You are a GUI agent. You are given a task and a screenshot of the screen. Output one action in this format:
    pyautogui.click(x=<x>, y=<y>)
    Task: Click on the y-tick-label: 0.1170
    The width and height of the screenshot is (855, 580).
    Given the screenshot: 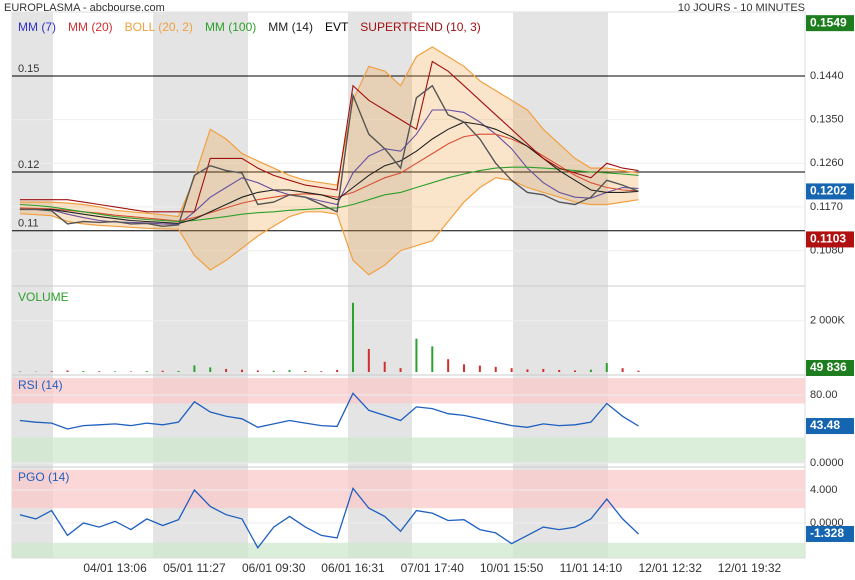 What is the action you would take?
    pyautogui.click(x=826, y=207)
    